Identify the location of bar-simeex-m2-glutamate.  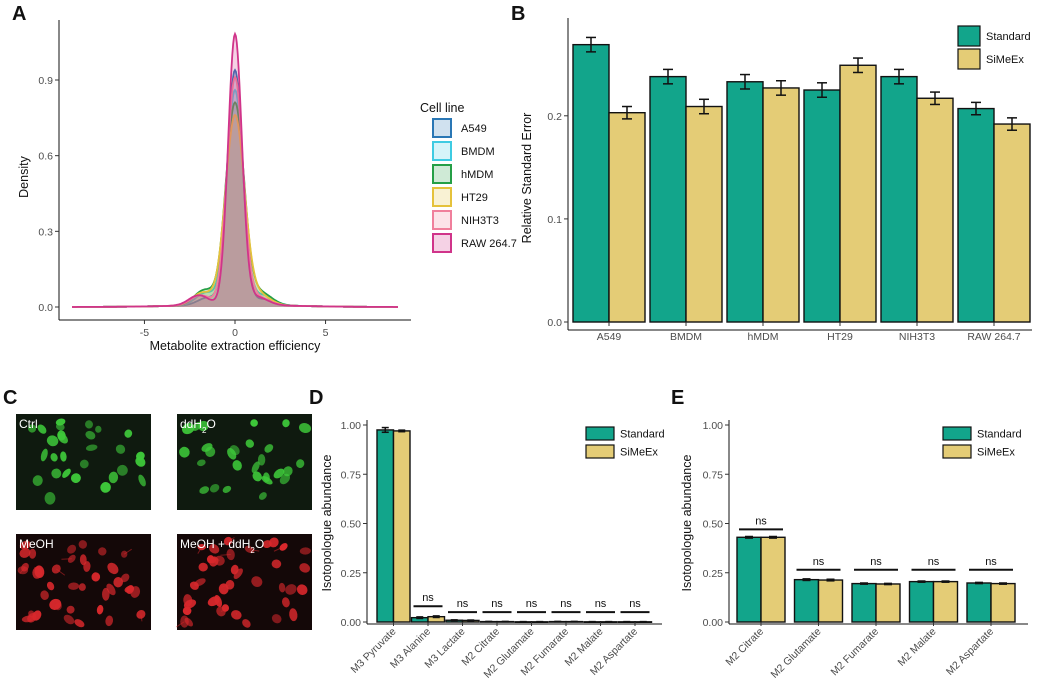
(830, 601).